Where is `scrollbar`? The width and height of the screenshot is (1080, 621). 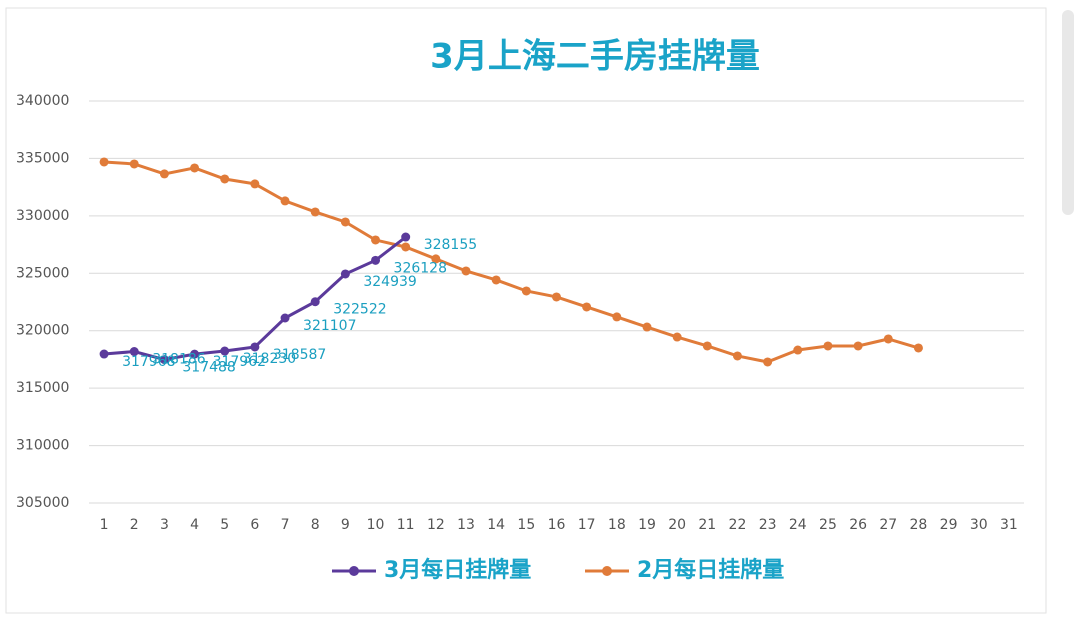 scrollbar is located at coordinates (1068, 112).